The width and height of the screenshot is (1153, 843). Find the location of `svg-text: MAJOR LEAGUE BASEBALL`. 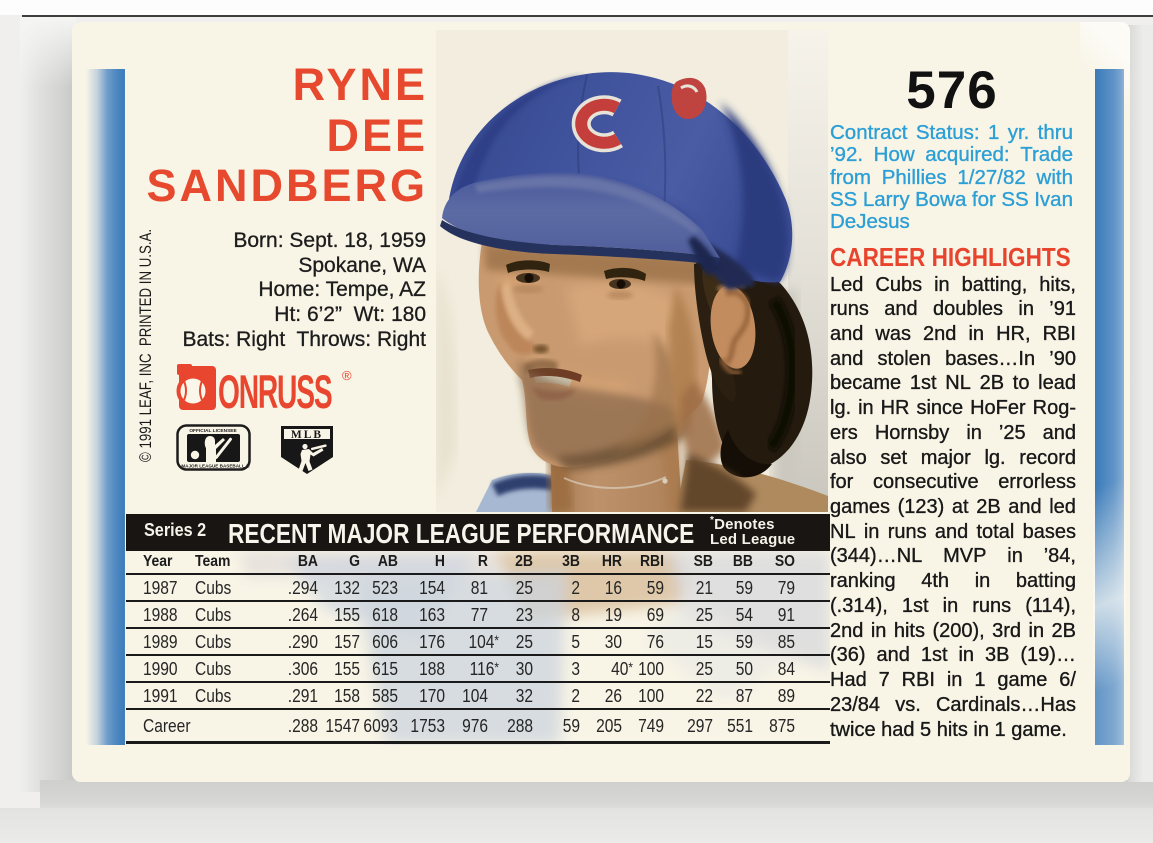

svg-text: MAJOR LEAGUE BASEBALL is located at coordinates (212, 466).